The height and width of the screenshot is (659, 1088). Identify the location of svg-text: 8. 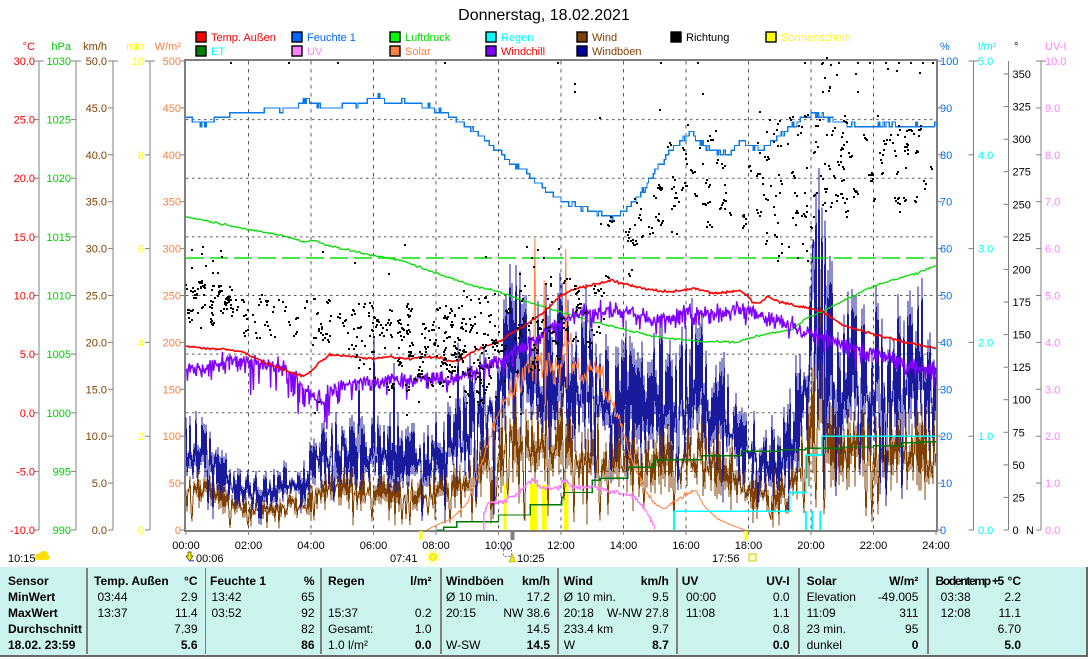
(141, 156).